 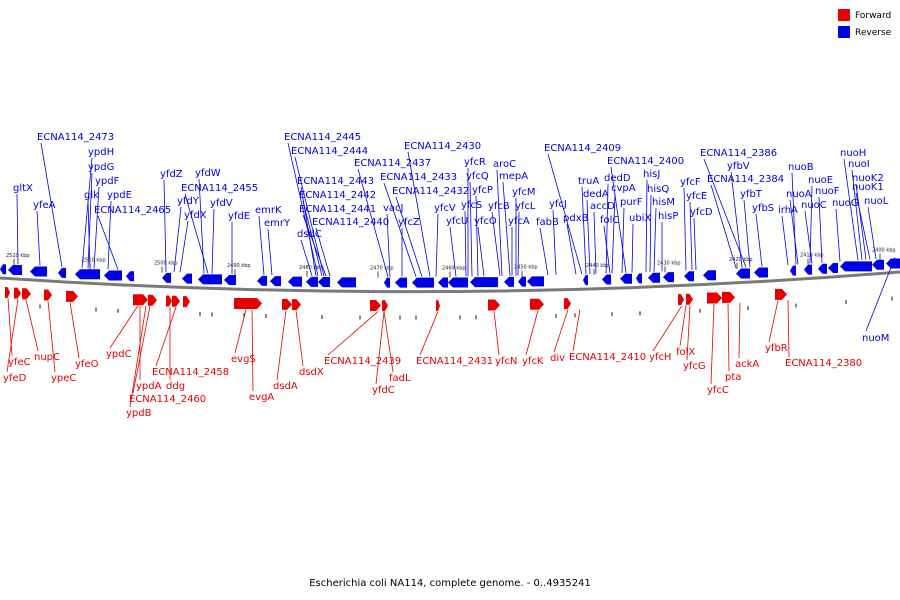 I want to click on reverse-gene-label: truA, so click(x=588, y=181).